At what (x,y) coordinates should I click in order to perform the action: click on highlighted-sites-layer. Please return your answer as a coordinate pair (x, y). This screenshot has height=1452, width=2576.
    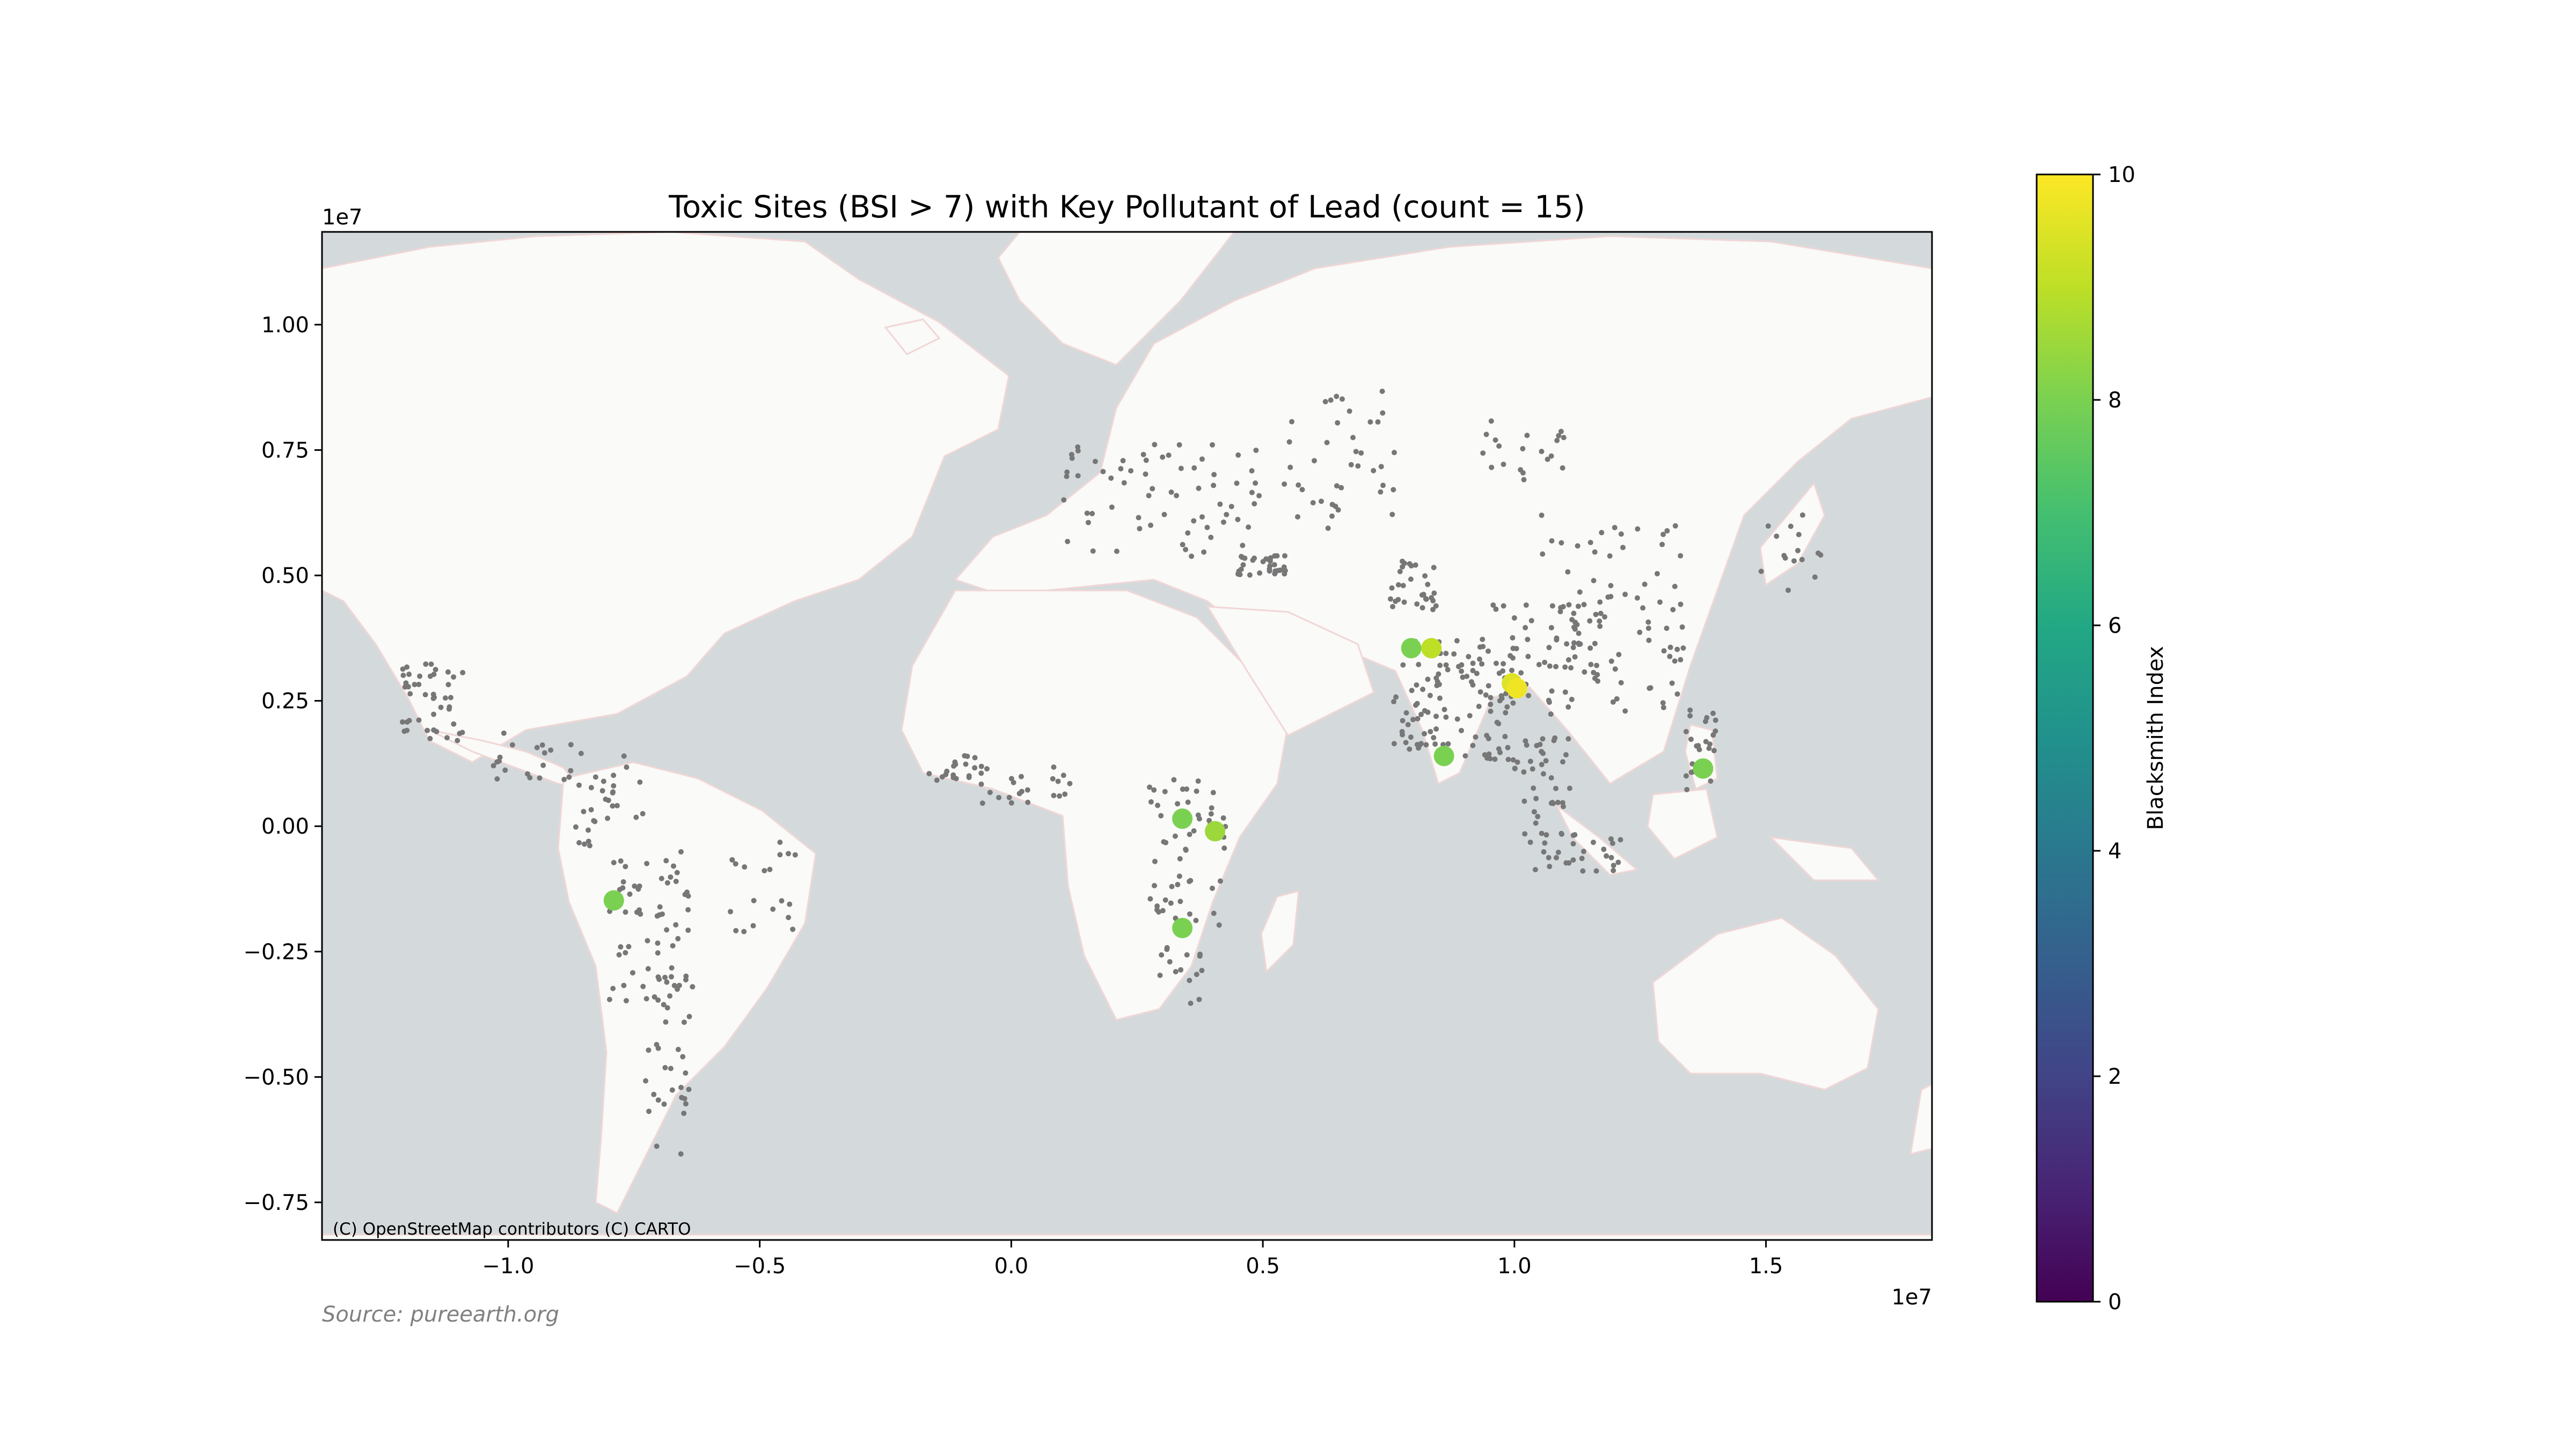
    Looking at the image, I should click on (1158, 788).